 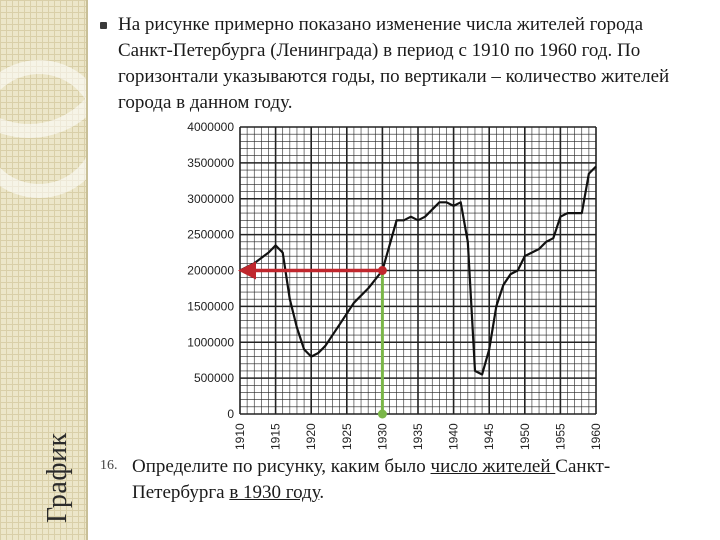 What do you see at coordinates (109, 465) in the screenshot?
I see `question-number: 16.` at bounding box center [109, 465].